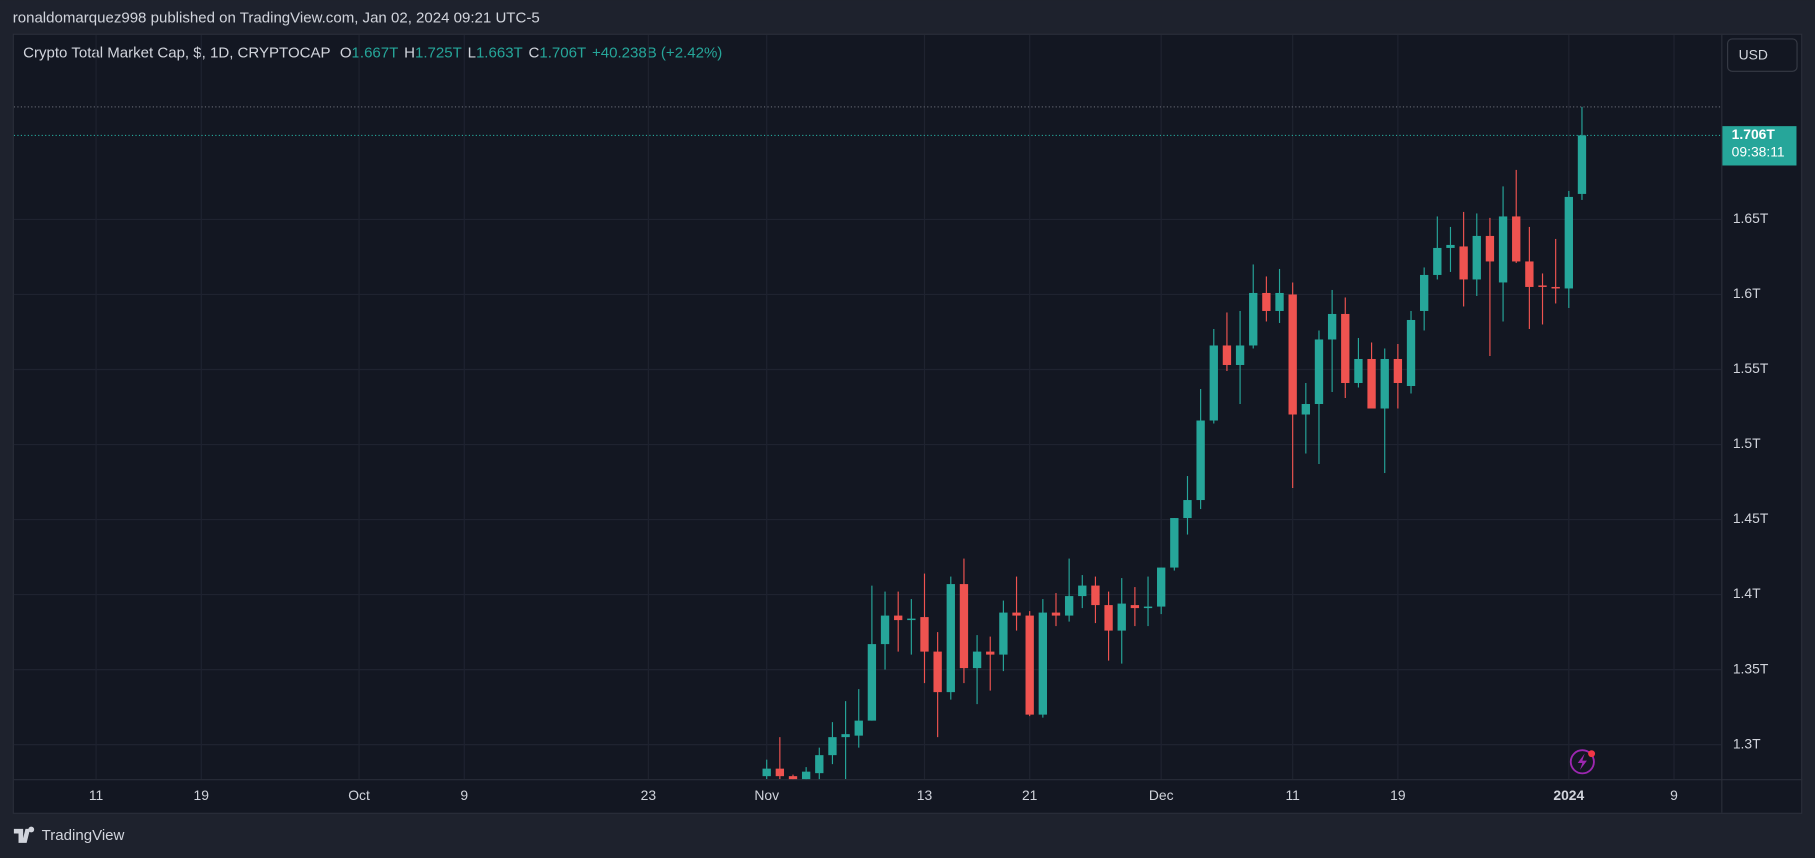 This screenshot has width=1815, height=858. What do you see at coordinates (1747, 743) in the screenshot?
I see `y-tick-label: 1.3T` at bounding box center [1747, 743].